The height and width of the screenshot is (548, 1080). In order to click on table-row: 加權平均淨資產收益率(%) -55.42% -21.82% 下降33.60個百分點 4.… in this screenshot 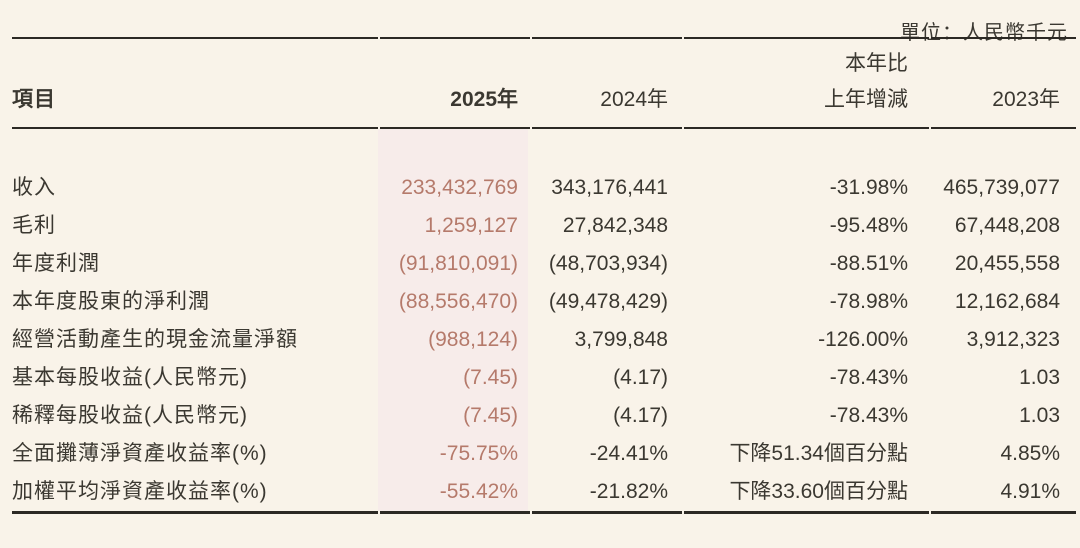, I will do `click(540, 492)`.